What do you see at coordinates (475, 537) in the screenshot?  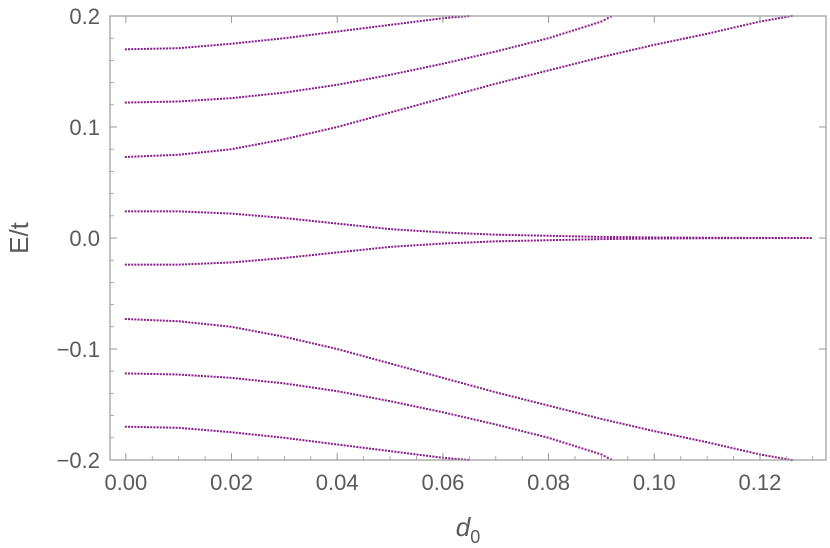 I see `x-axis-title-subscript: 0` at bounding box center [475, 537].